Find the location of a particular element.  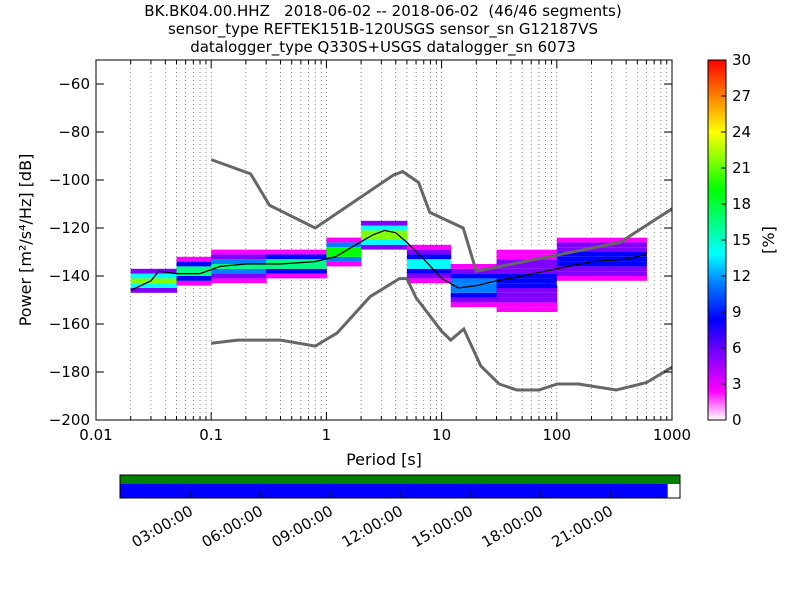

mode-curve is located at coordinates (388, 260).